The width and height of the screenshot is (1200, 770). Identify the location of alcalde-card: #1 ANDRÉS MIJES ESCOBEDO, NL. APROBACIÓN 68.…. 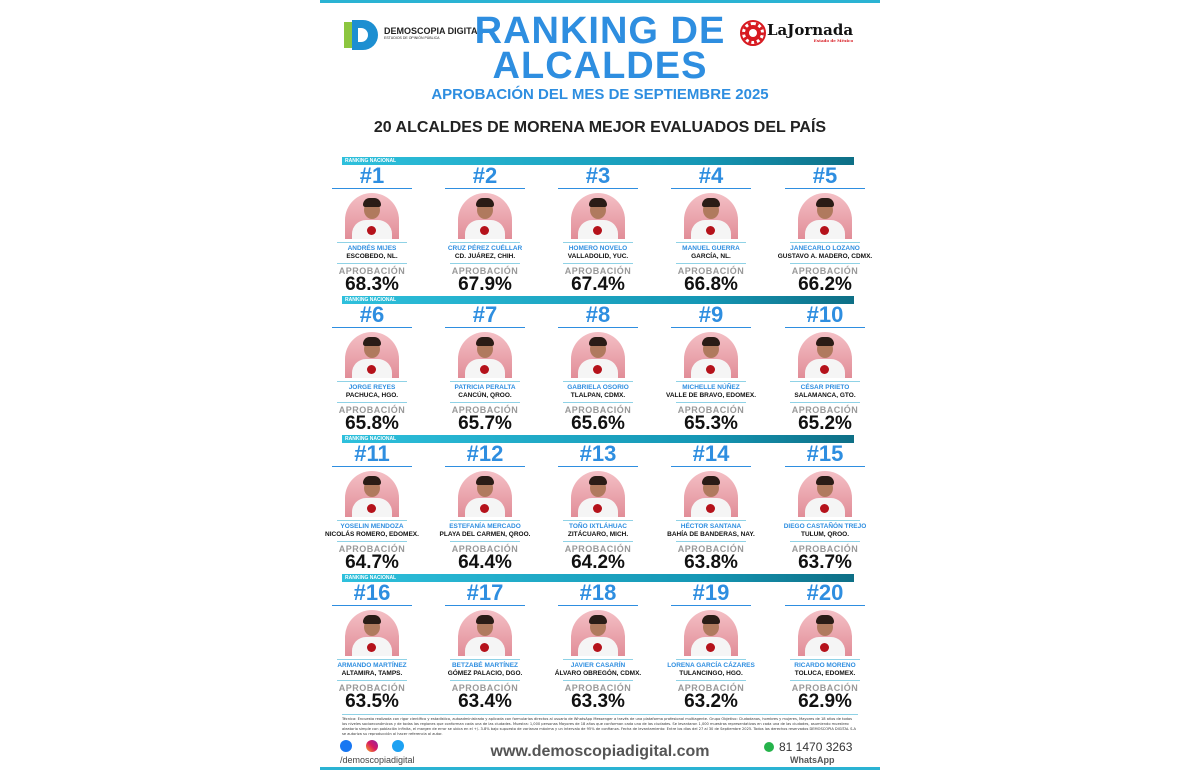
(374, 230).